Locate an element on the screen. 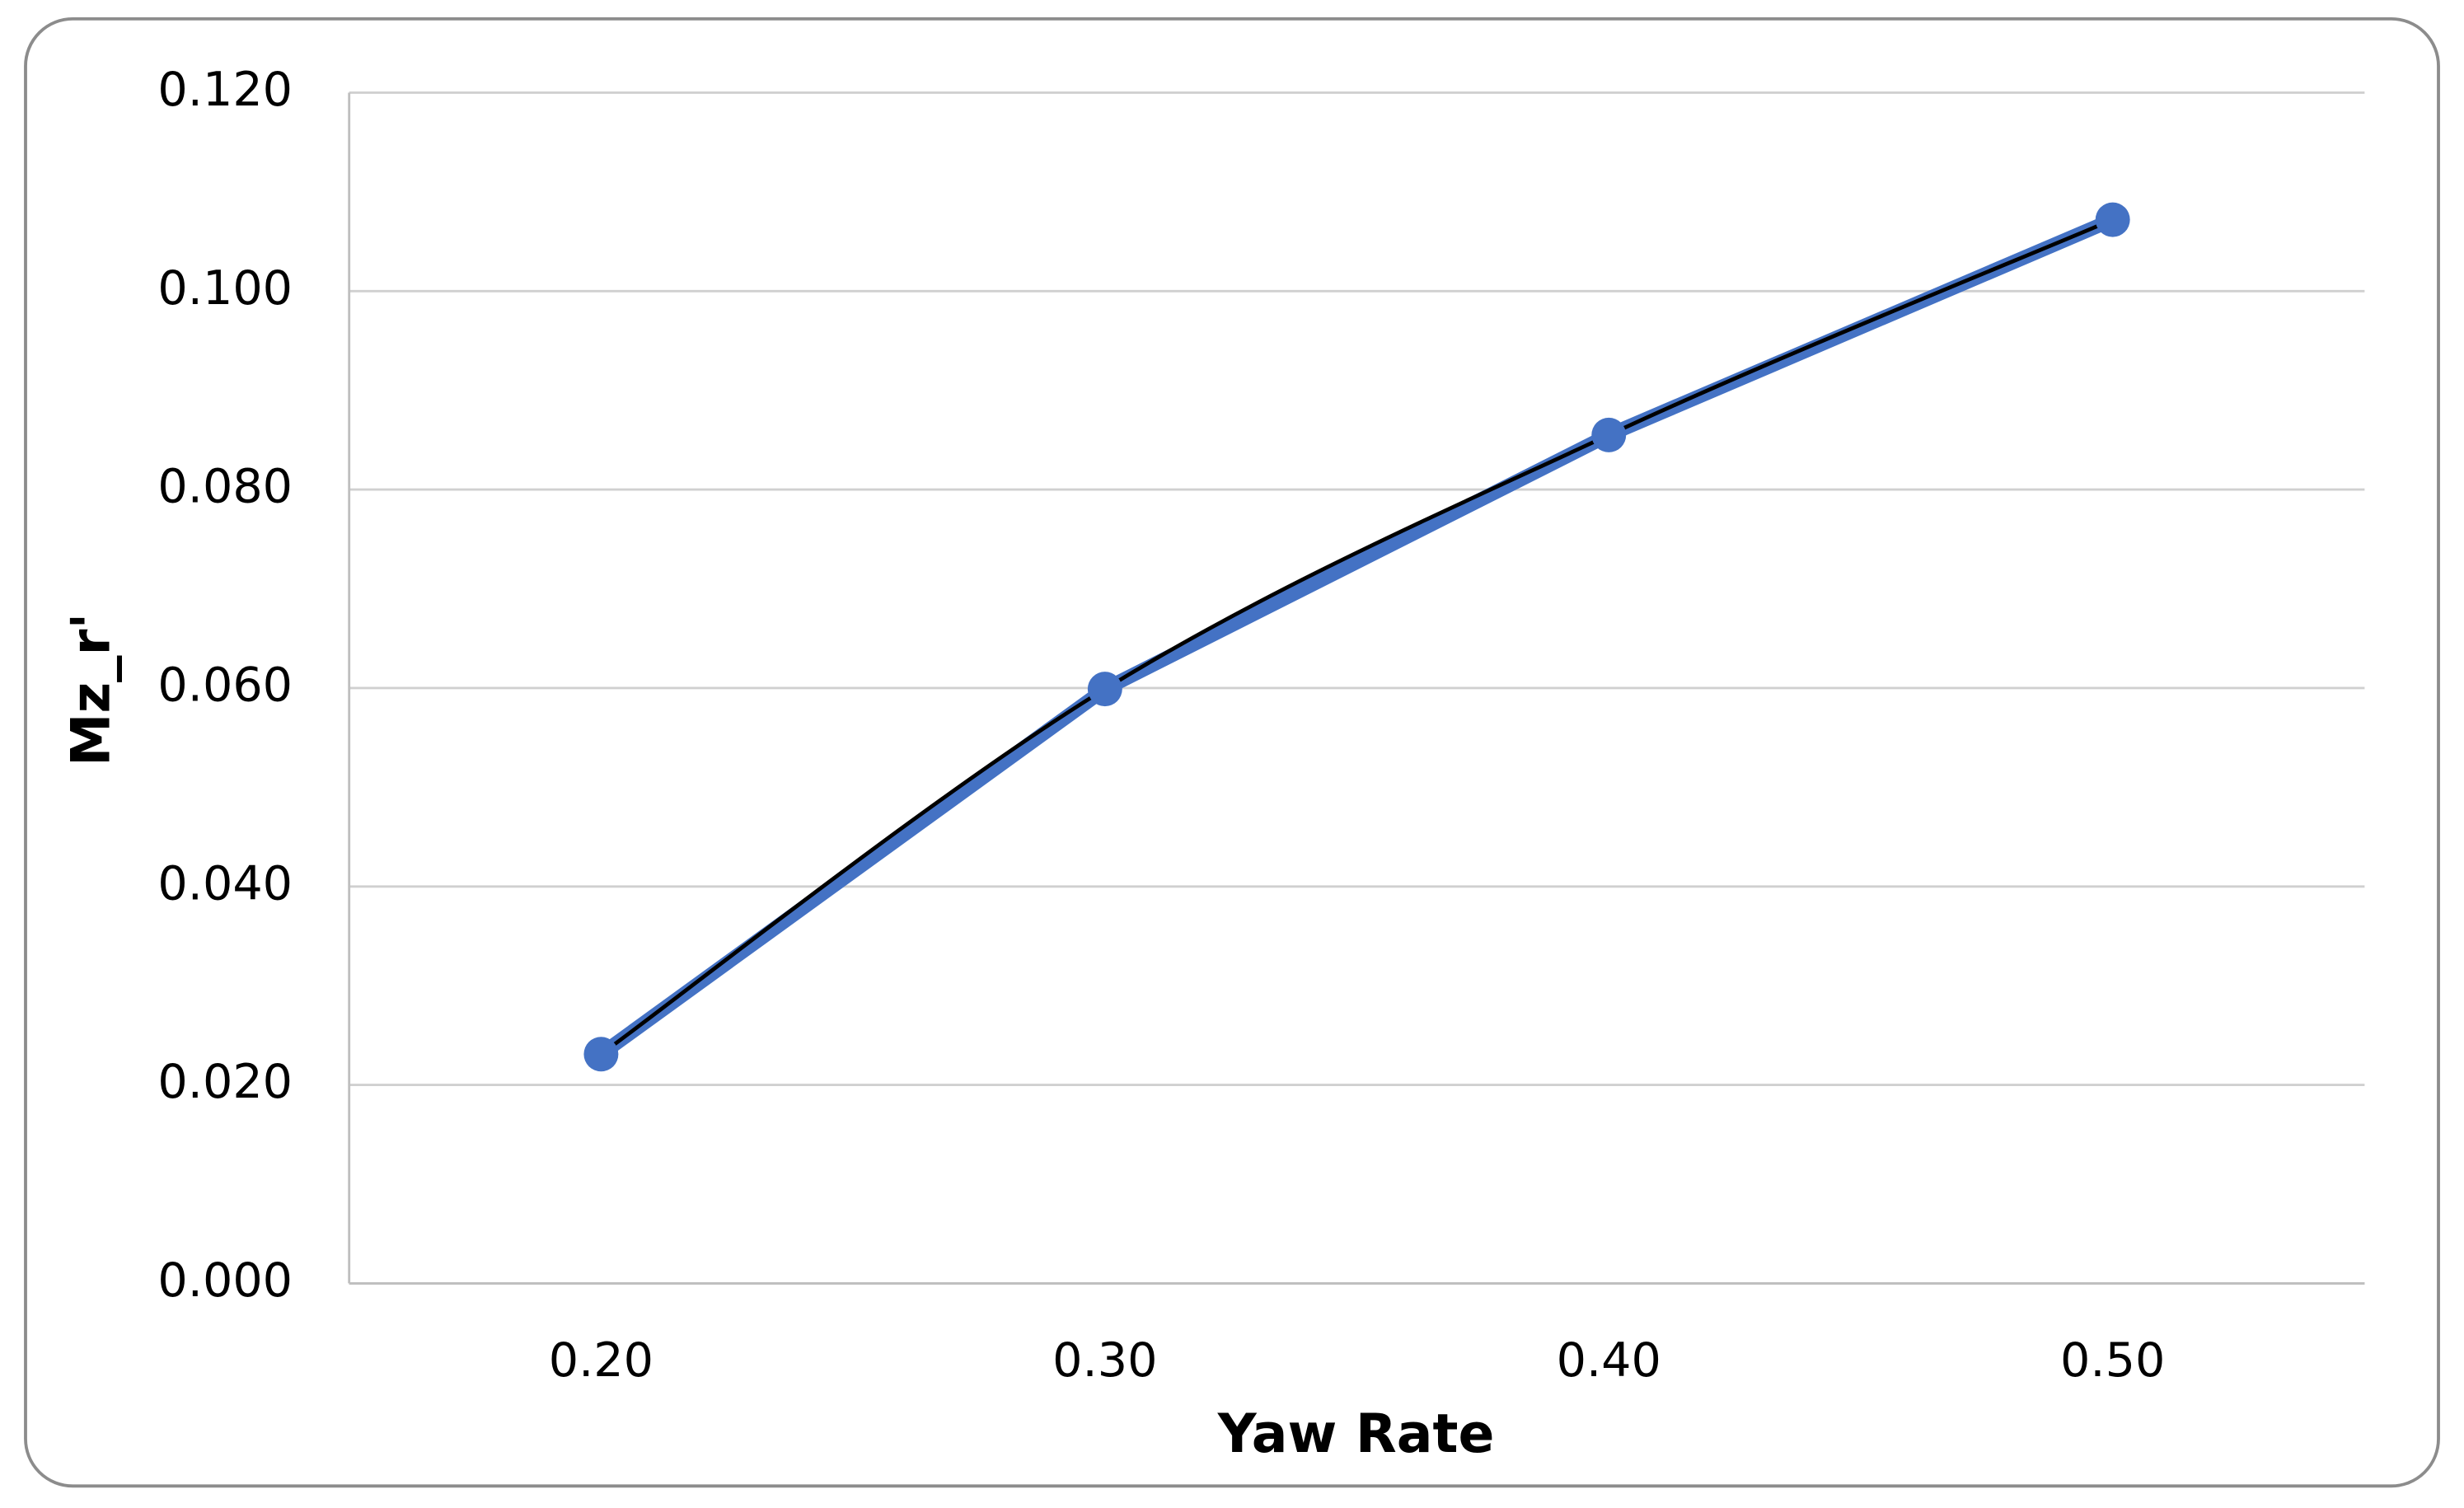 Image resolution: width=2464 pixels, height=1508 pixels. y-axis-title: Mz_r' is located at coordinates (91, 689).